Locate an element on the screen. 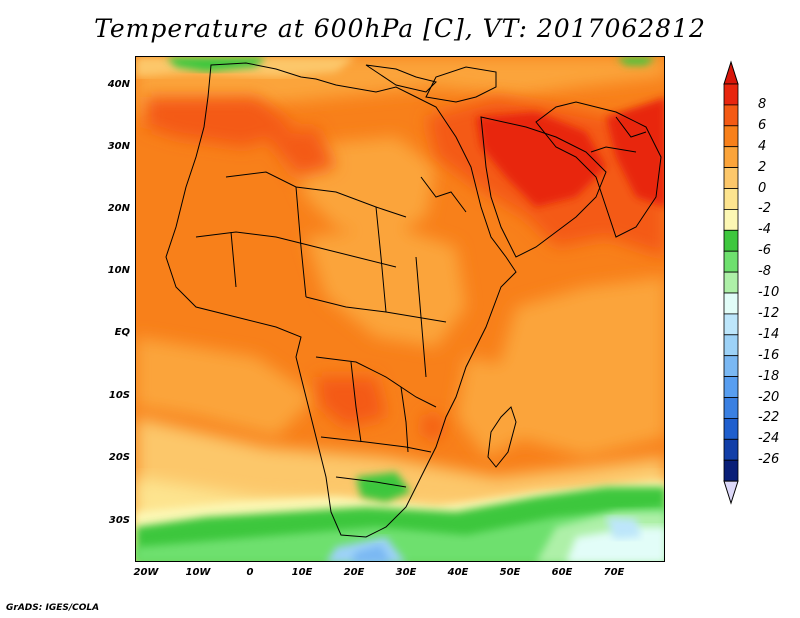 Image resolution: width=800 pixels, height=618 pixels. lat-label-30n: 30N is located at coordinates (118, 146).